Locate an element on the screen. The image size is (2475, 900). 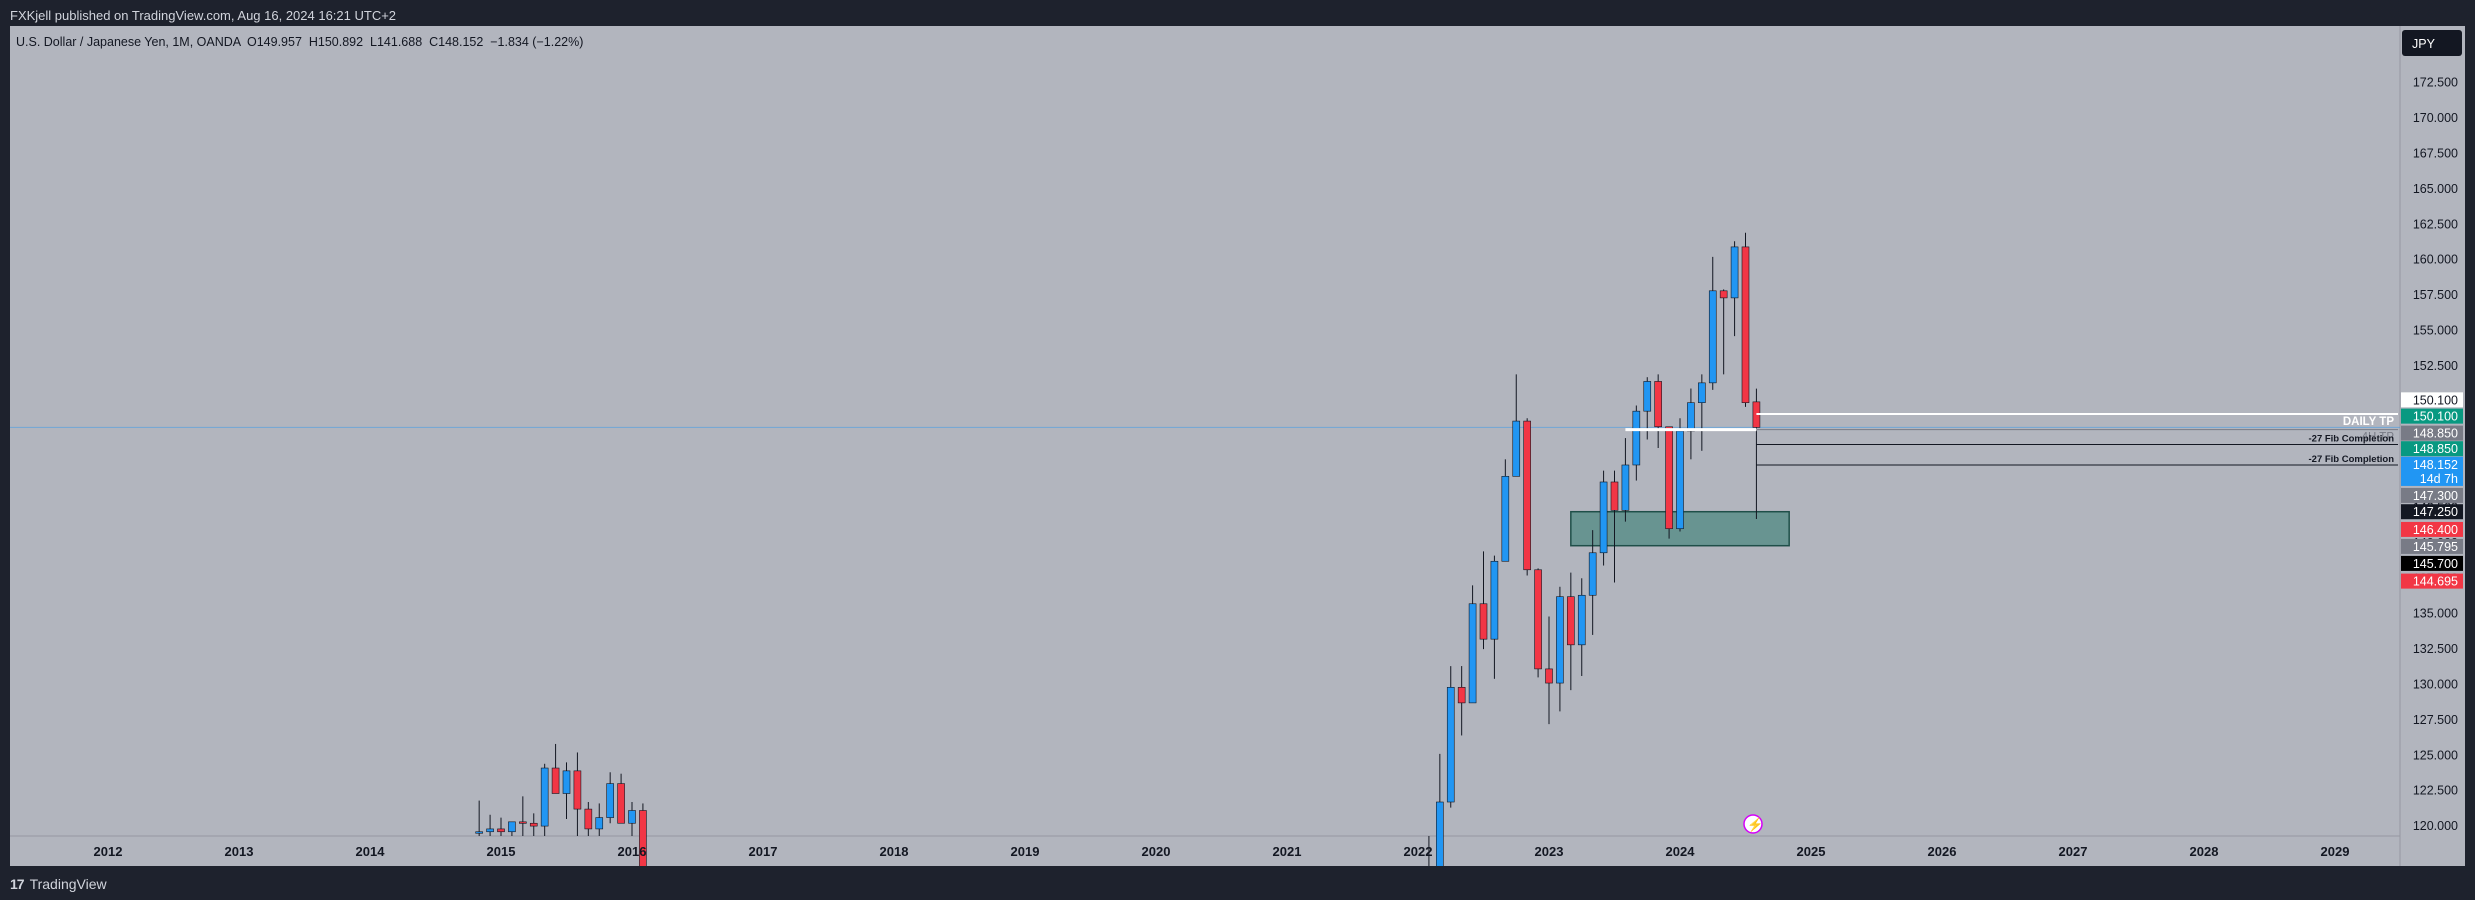
time-tick-label: 2025 is located at coordinates (1811, 851).